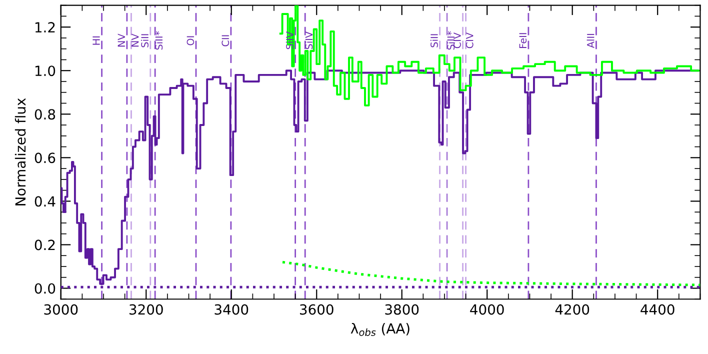 This screenshot has height=354, width=708. Describe the element at coordinates (45, 288) in the screenshot. I see `y-tick-label: 0.0` at that location.